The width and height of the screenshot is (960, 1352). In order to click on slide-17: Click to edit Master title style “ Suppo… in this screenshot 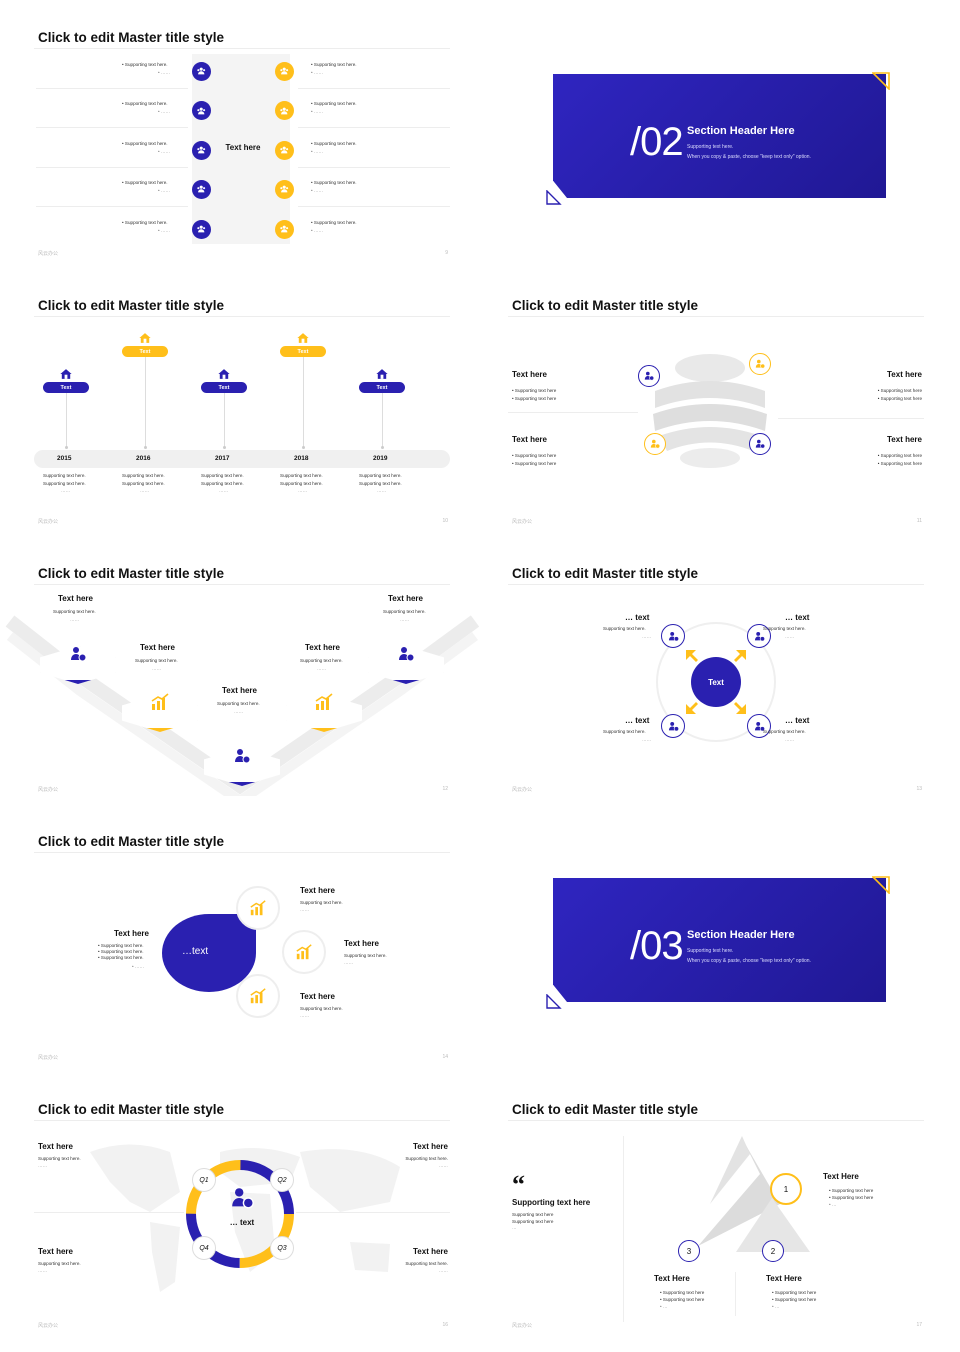, I will do `click(720, 1206)`.